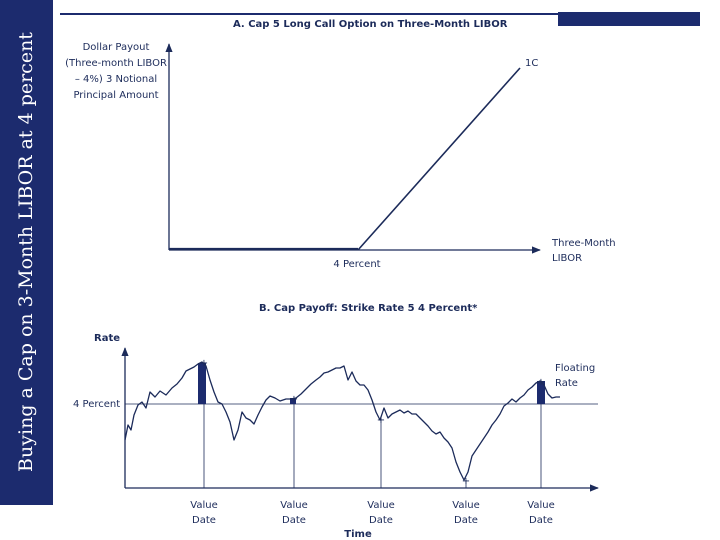 This screenshot has width=720, height=540. I want to click on panel-a-y-axis-label-line: (Three-month LIBOR, so click(116, 63).